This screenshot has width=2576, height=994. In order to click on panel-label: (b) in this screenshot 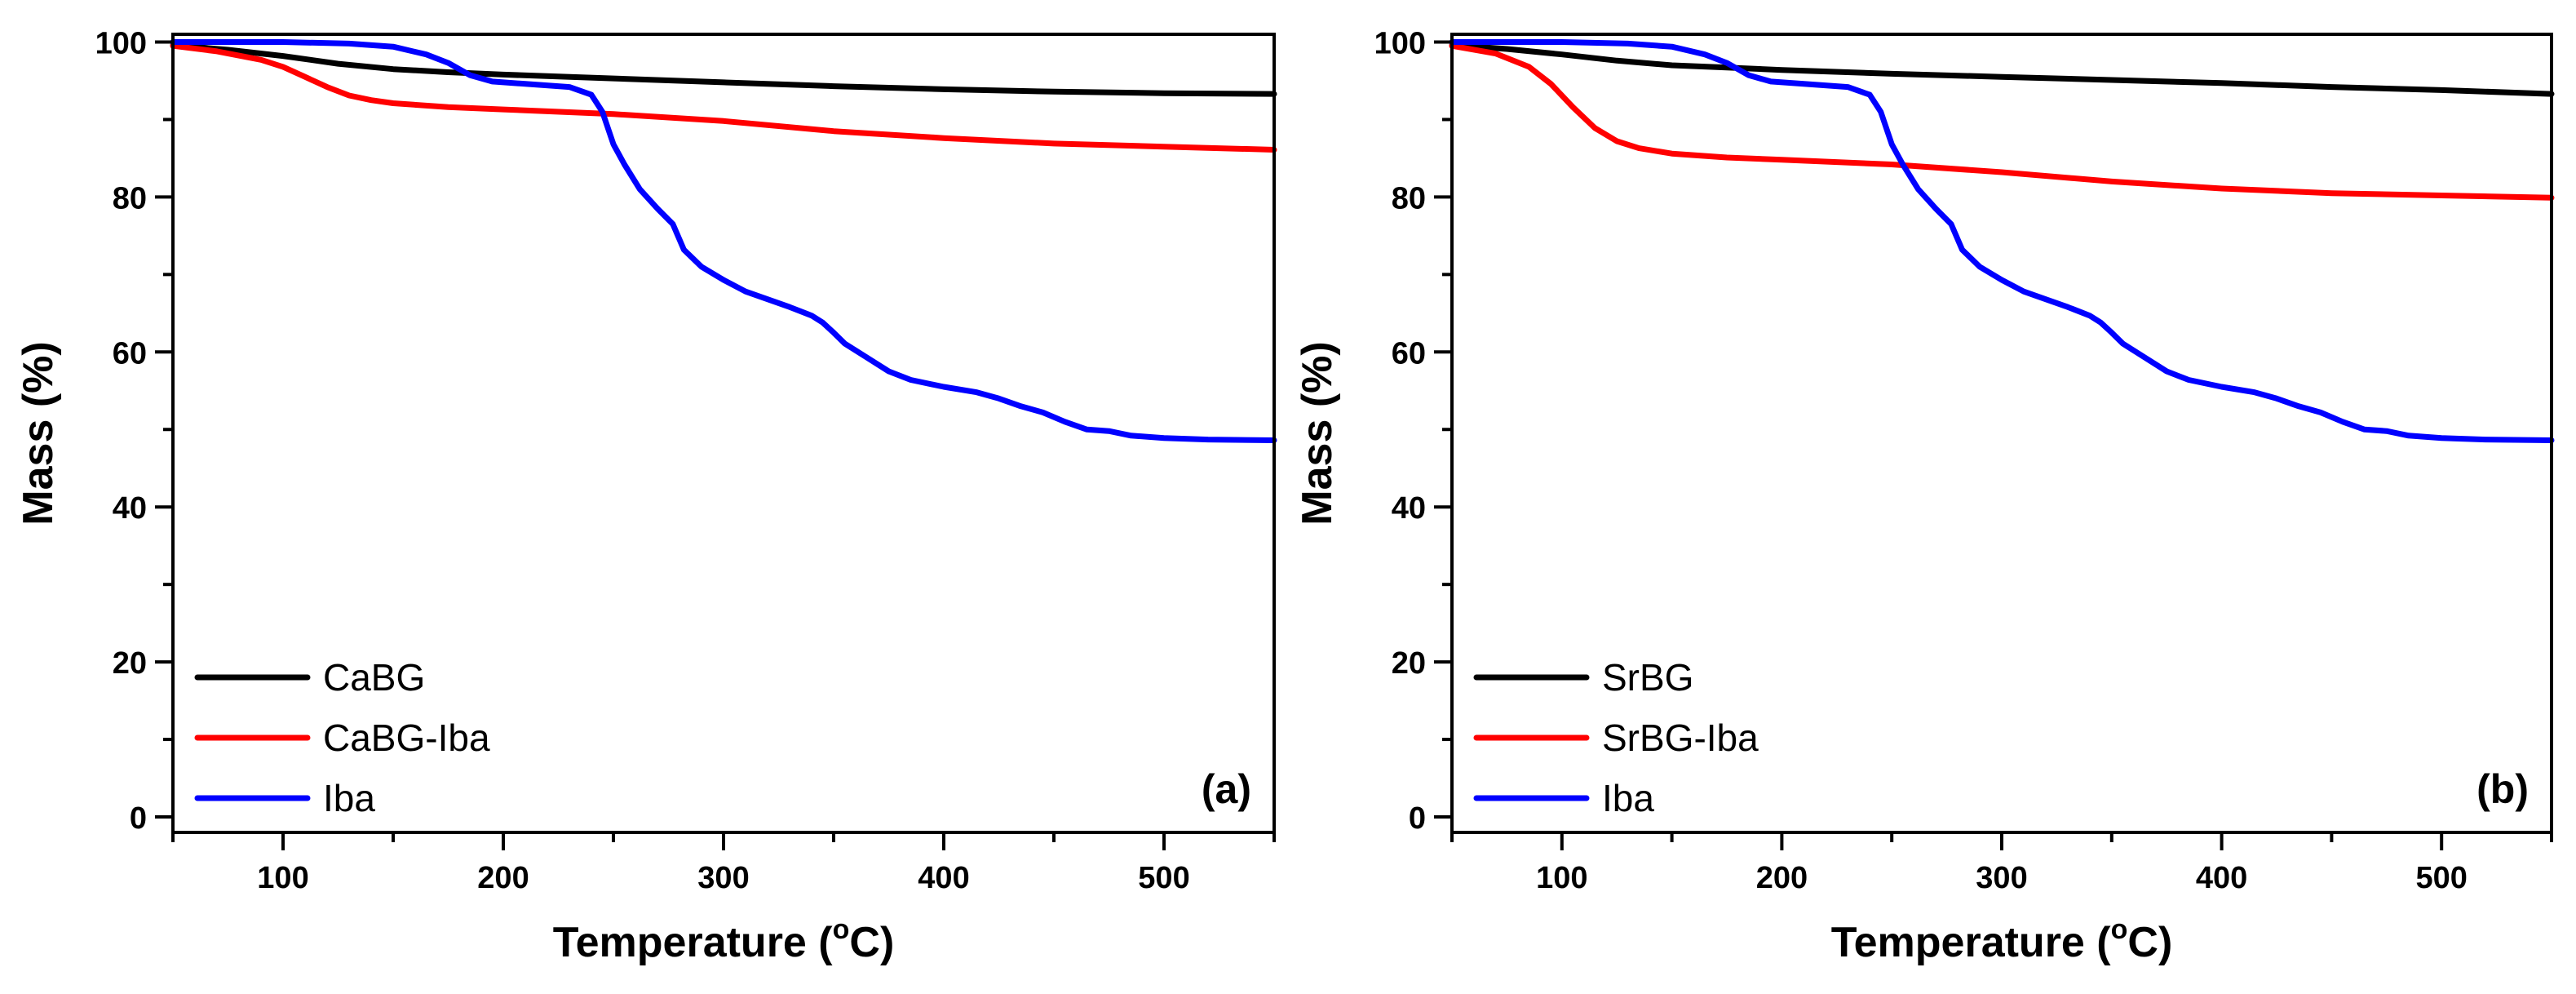, I will do `click(2502, 789)`.